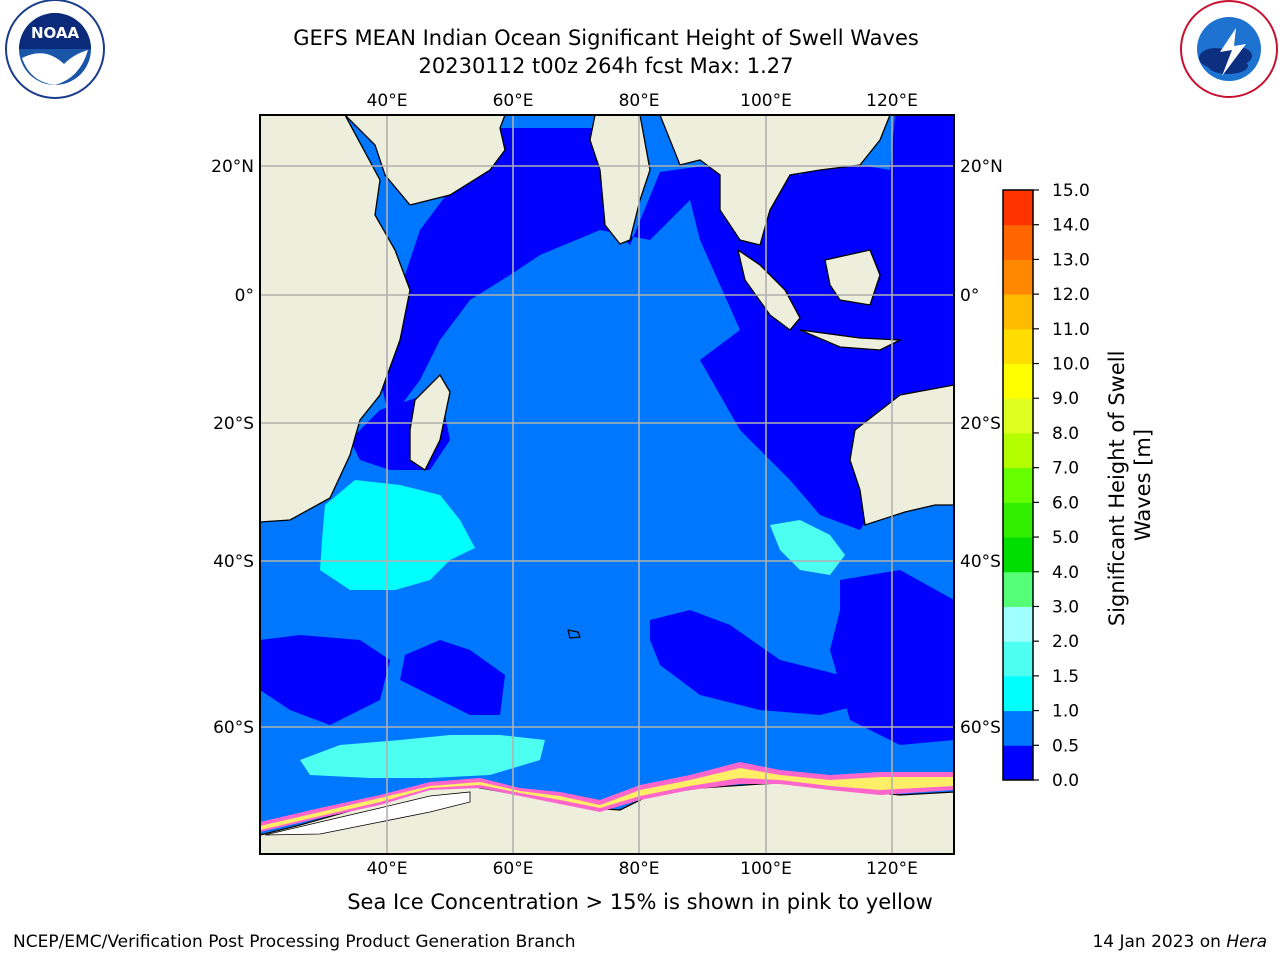 Image resolution: width=1280 pixels, height=960 pixels. Describe the element at coordinates (55, 49) in the screenshot. I see `noaa-logo: NOAA` at that location.